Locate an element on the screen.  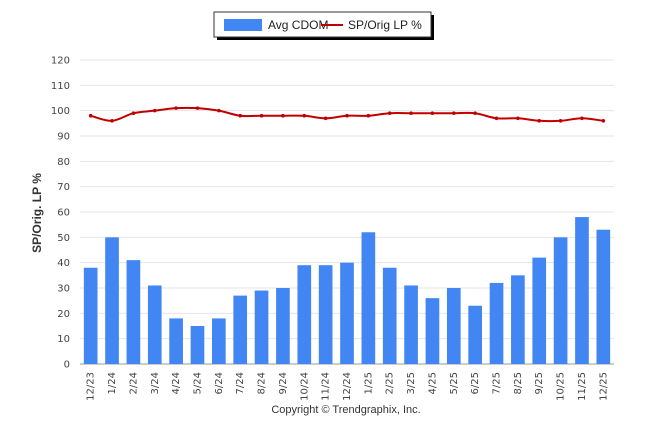
y-tick-label: 70 is located at coordinates (63, 187).